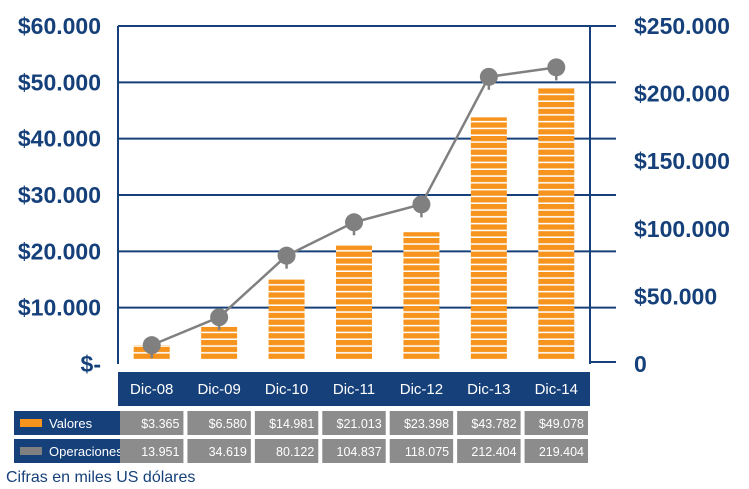  What do you see at coordinates (640, 364) in the screenshot?
I see `right-tick-label: 0` at bounding box center [640, 364].